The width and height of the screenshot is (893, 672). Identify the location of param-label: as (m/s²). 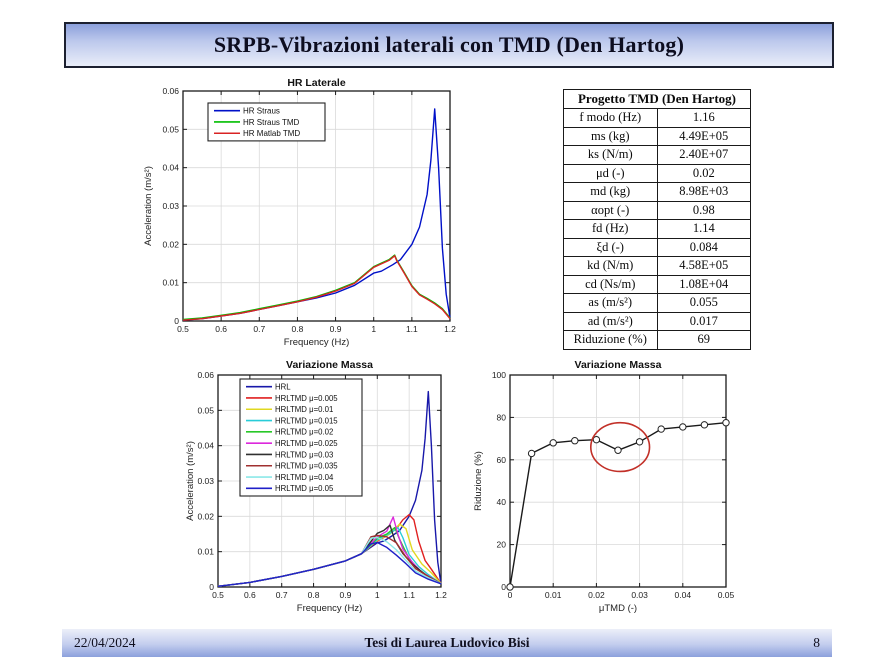
(610, 303).